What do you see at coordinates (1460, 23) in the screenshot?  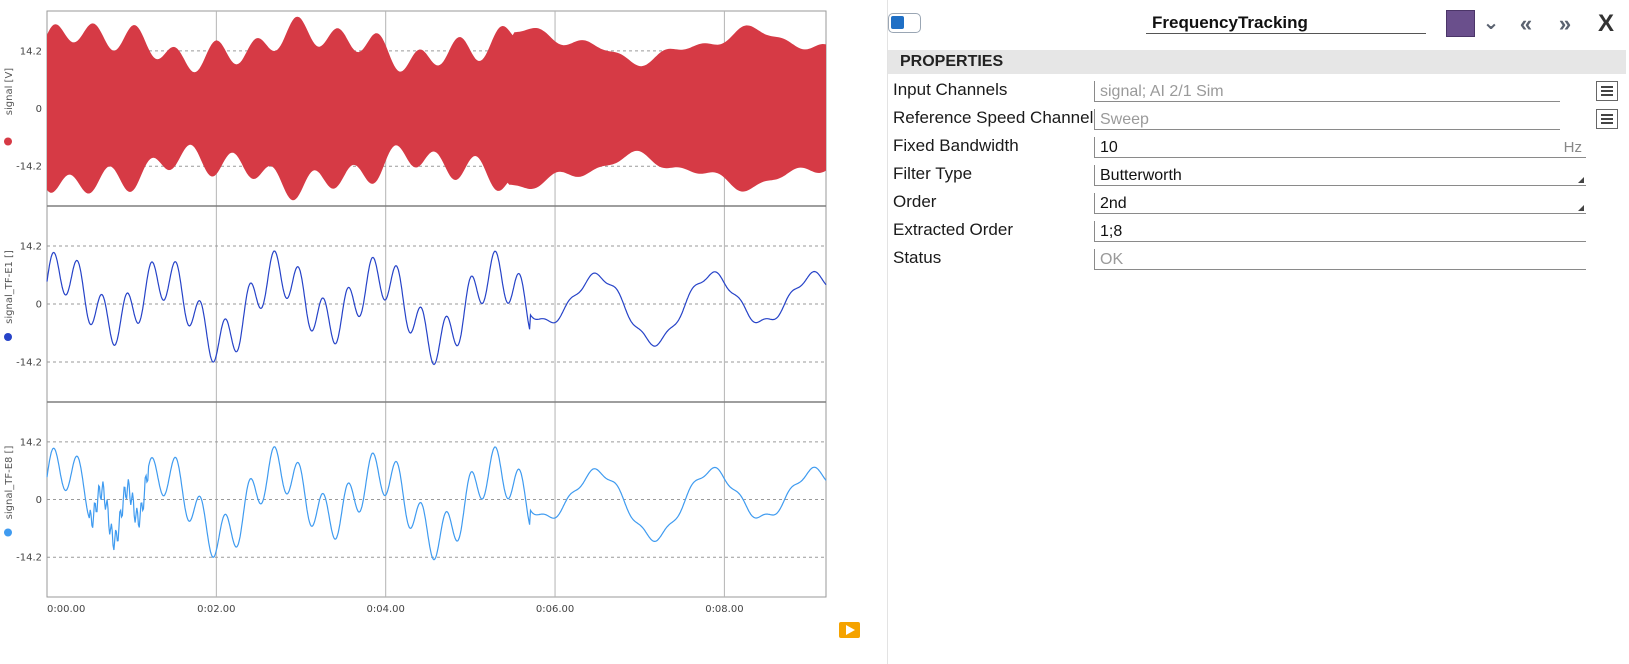 I see `color-swatch` at bounding box center [1460, 23].